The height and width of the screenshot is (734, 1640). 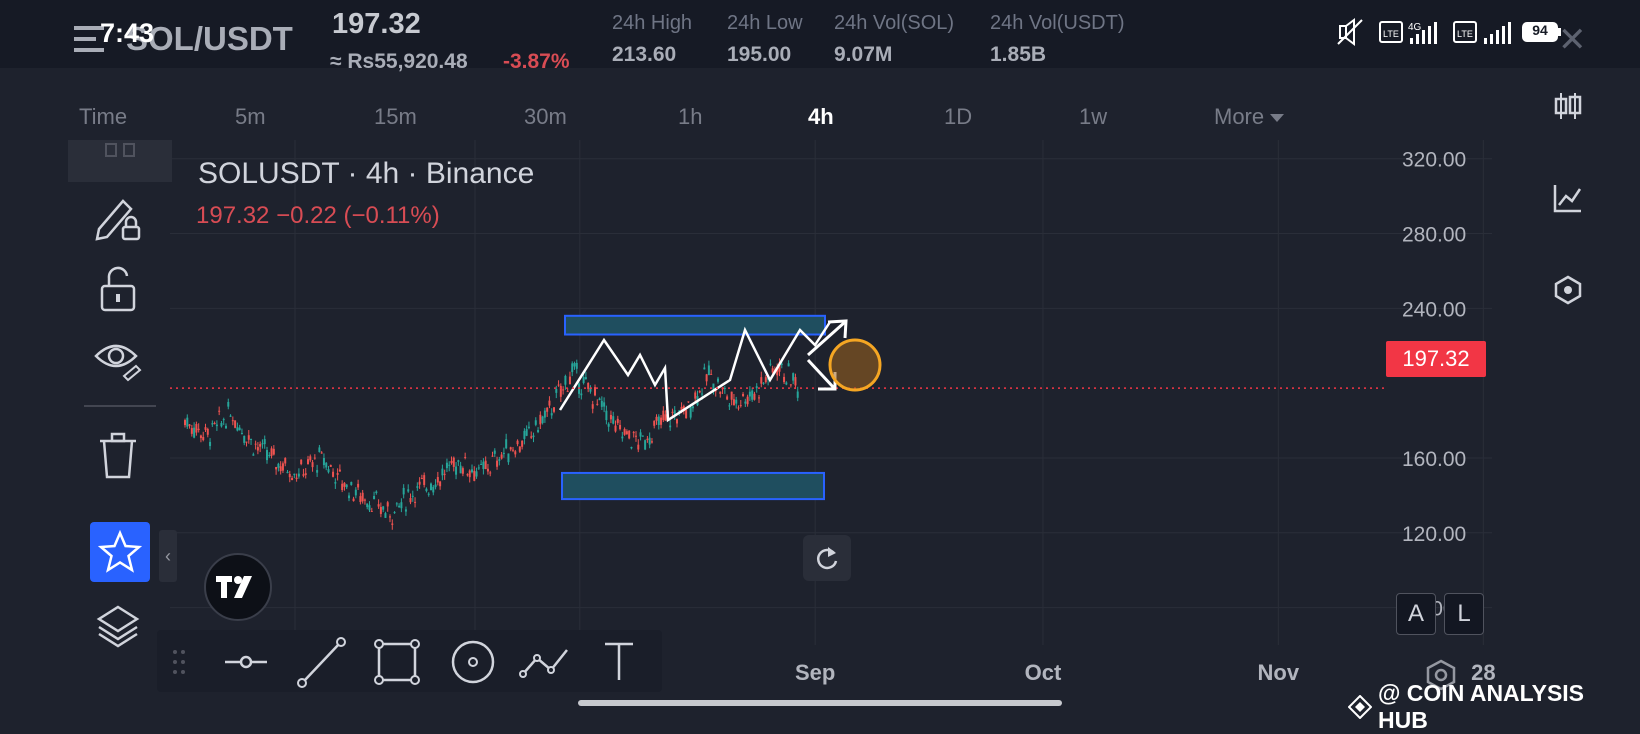 I want to click on hexagon-settings-icon, so click(x=1568, y=290).